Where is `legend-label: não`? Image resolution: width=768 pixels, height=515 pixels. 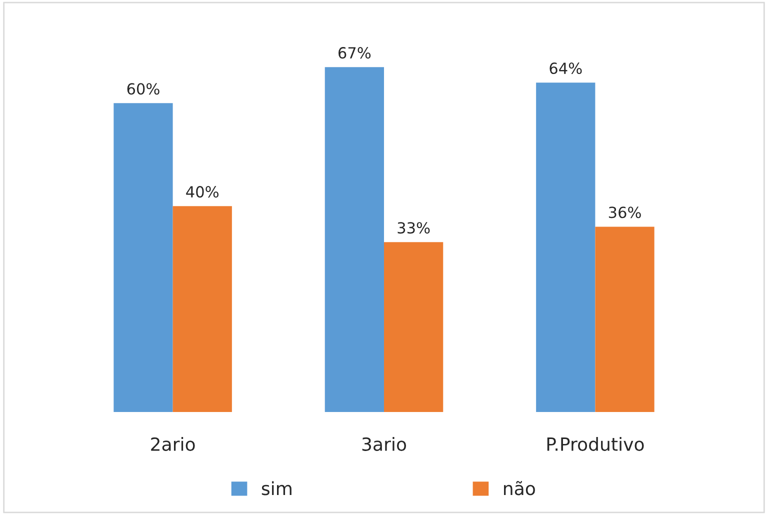 legend-label: não is located at coordinates (519, 488).